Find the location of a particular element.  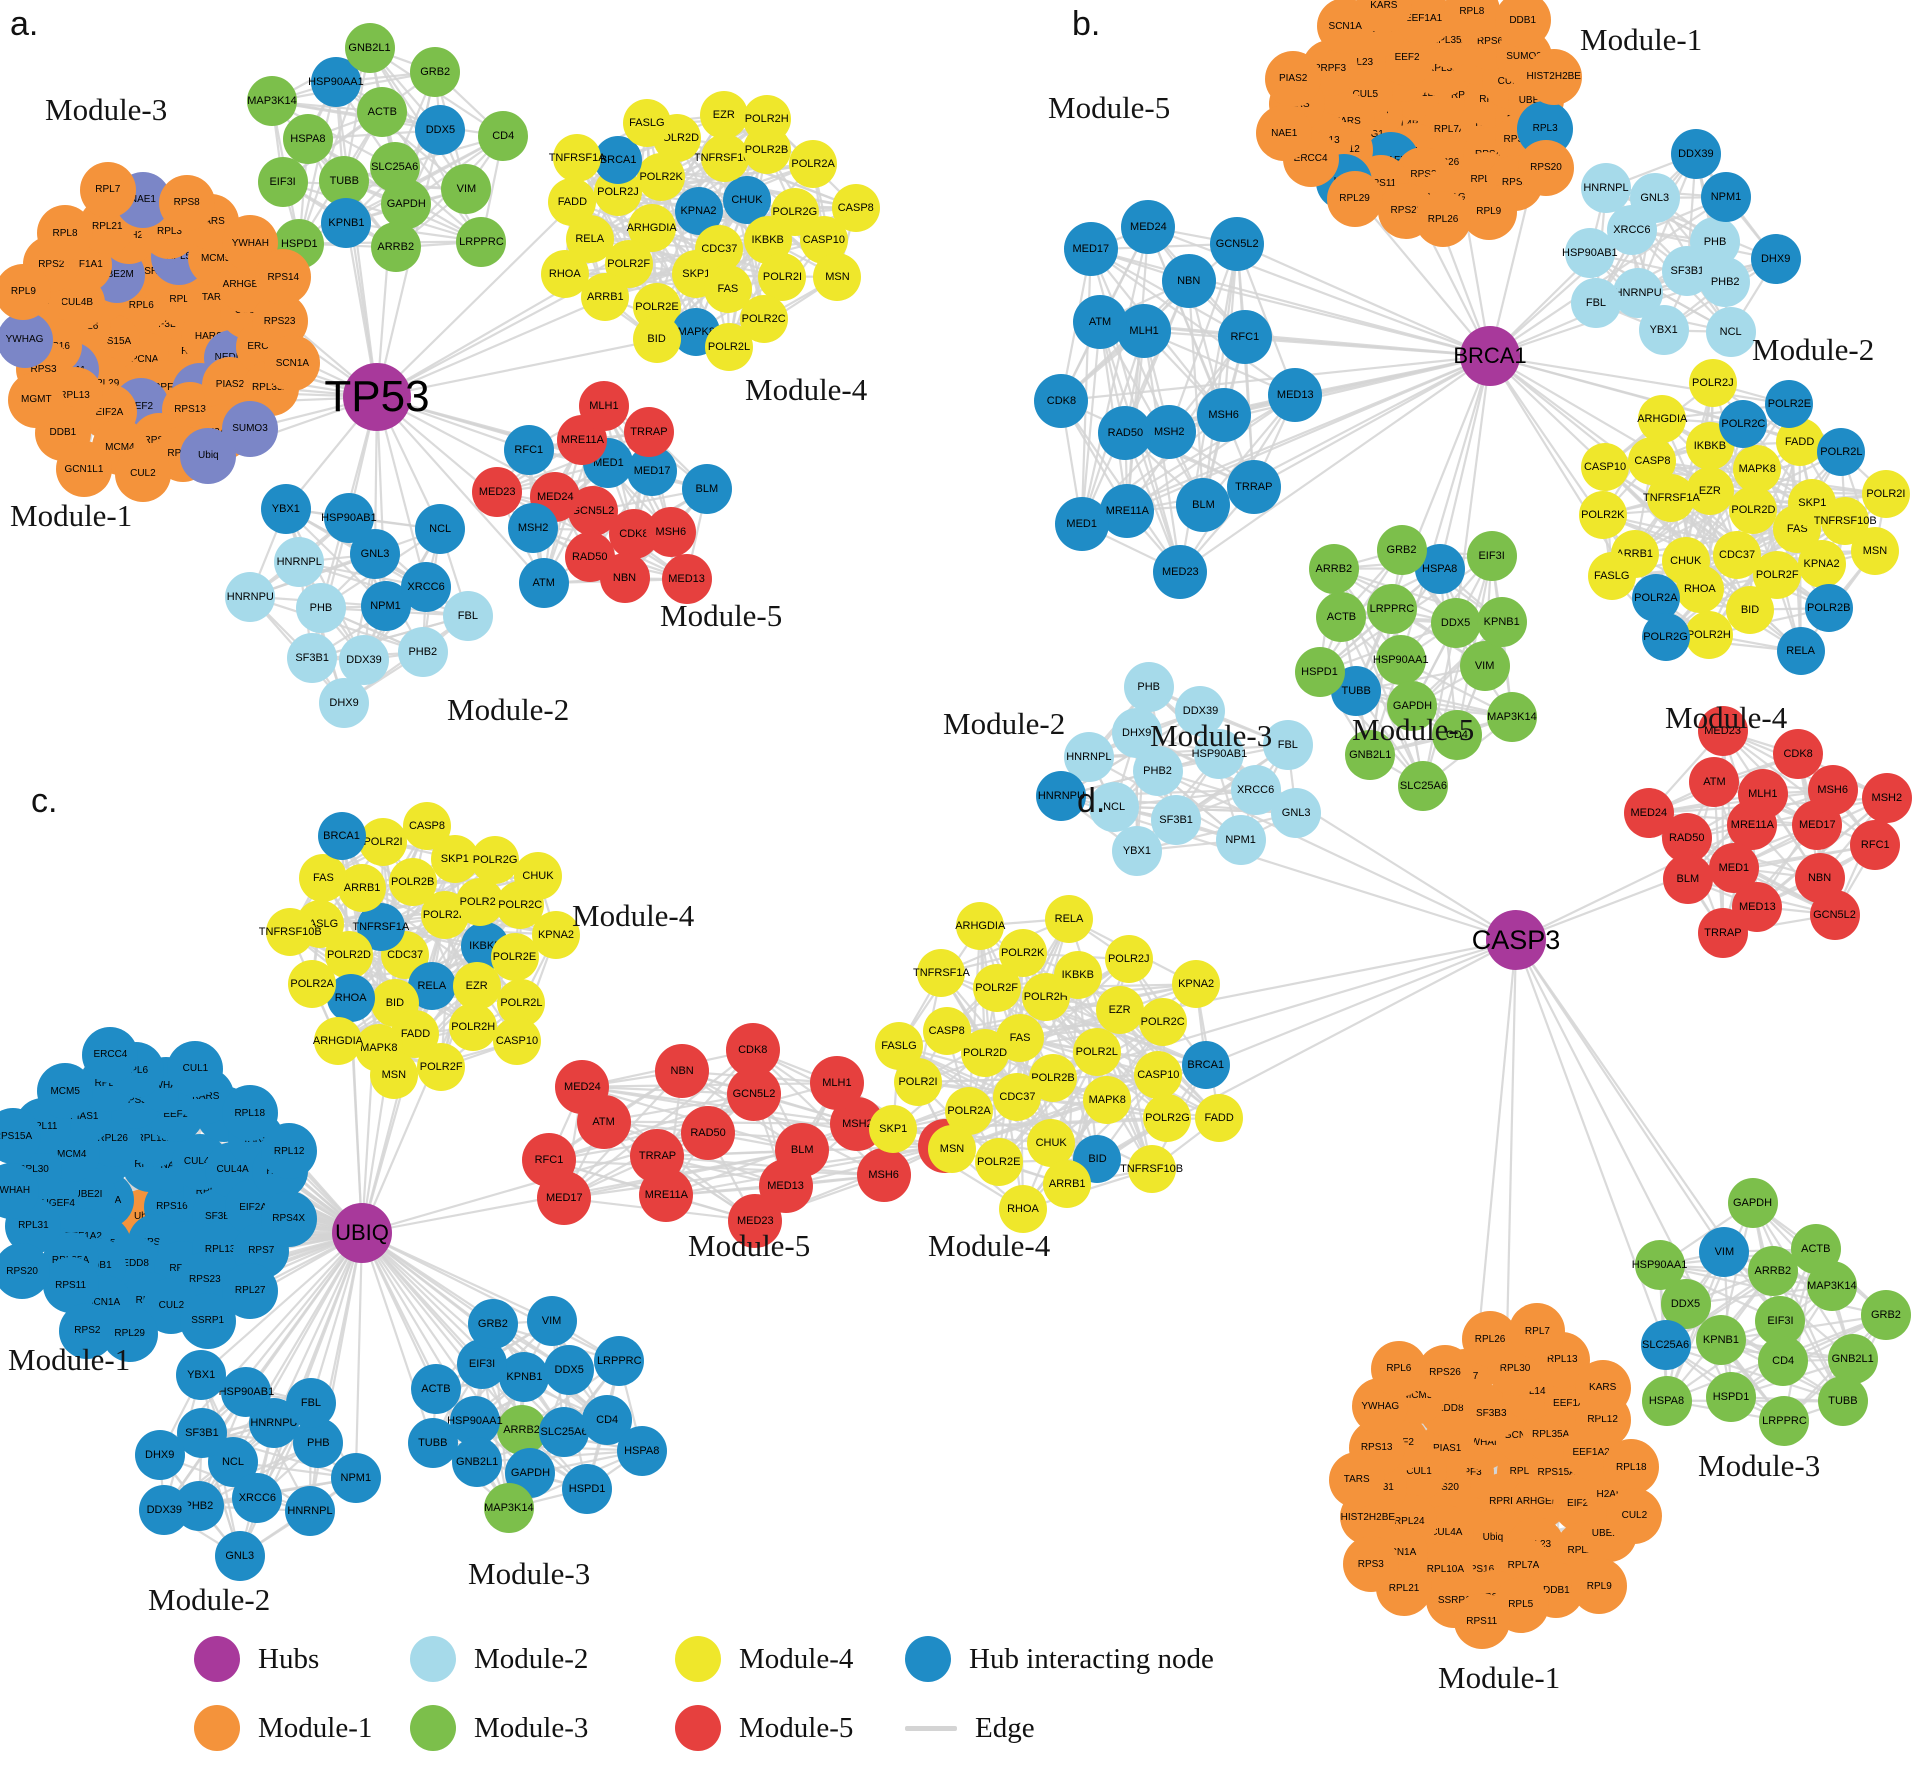

node-label: DHX9 is located at coordinates (1137, 733).